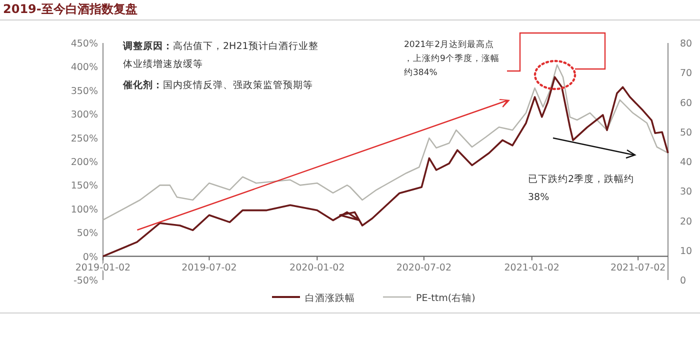 The height and width of the screenshot is (337, 700). Describe the element at coordinates (90, 257) in the screenshot. I see `y-tick-label: 0%` at that location.